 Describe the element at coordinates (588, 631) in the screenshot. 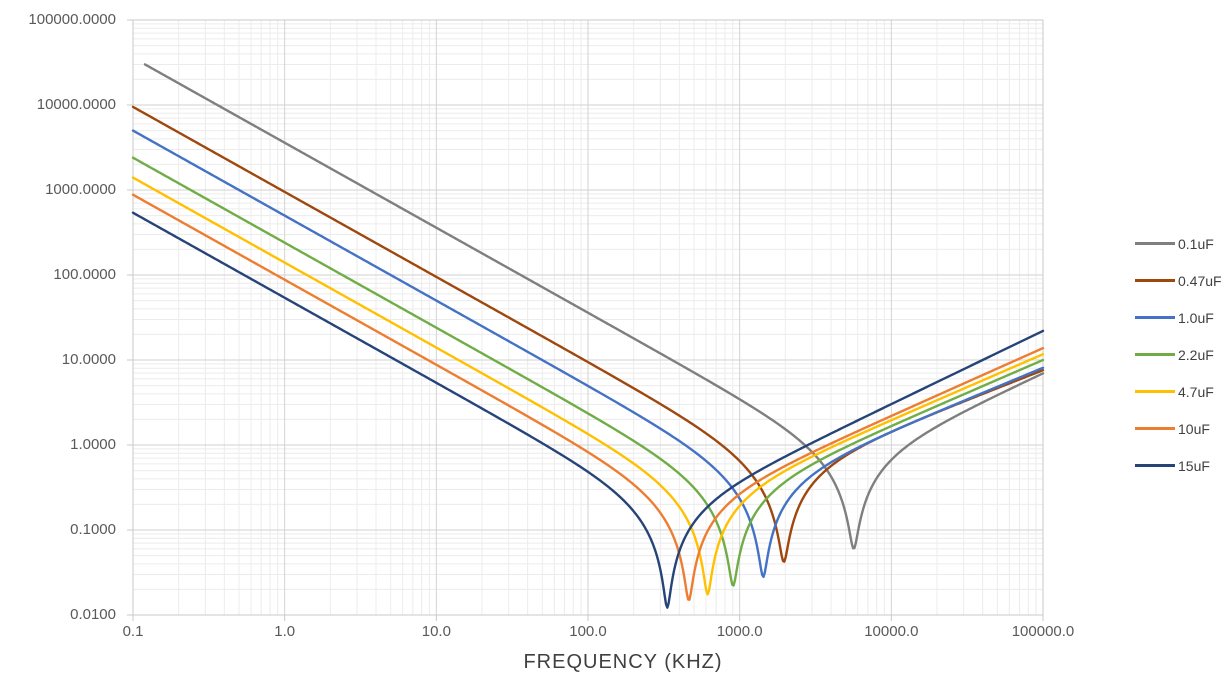

I see `x-tick-label: 100.0` at that location.